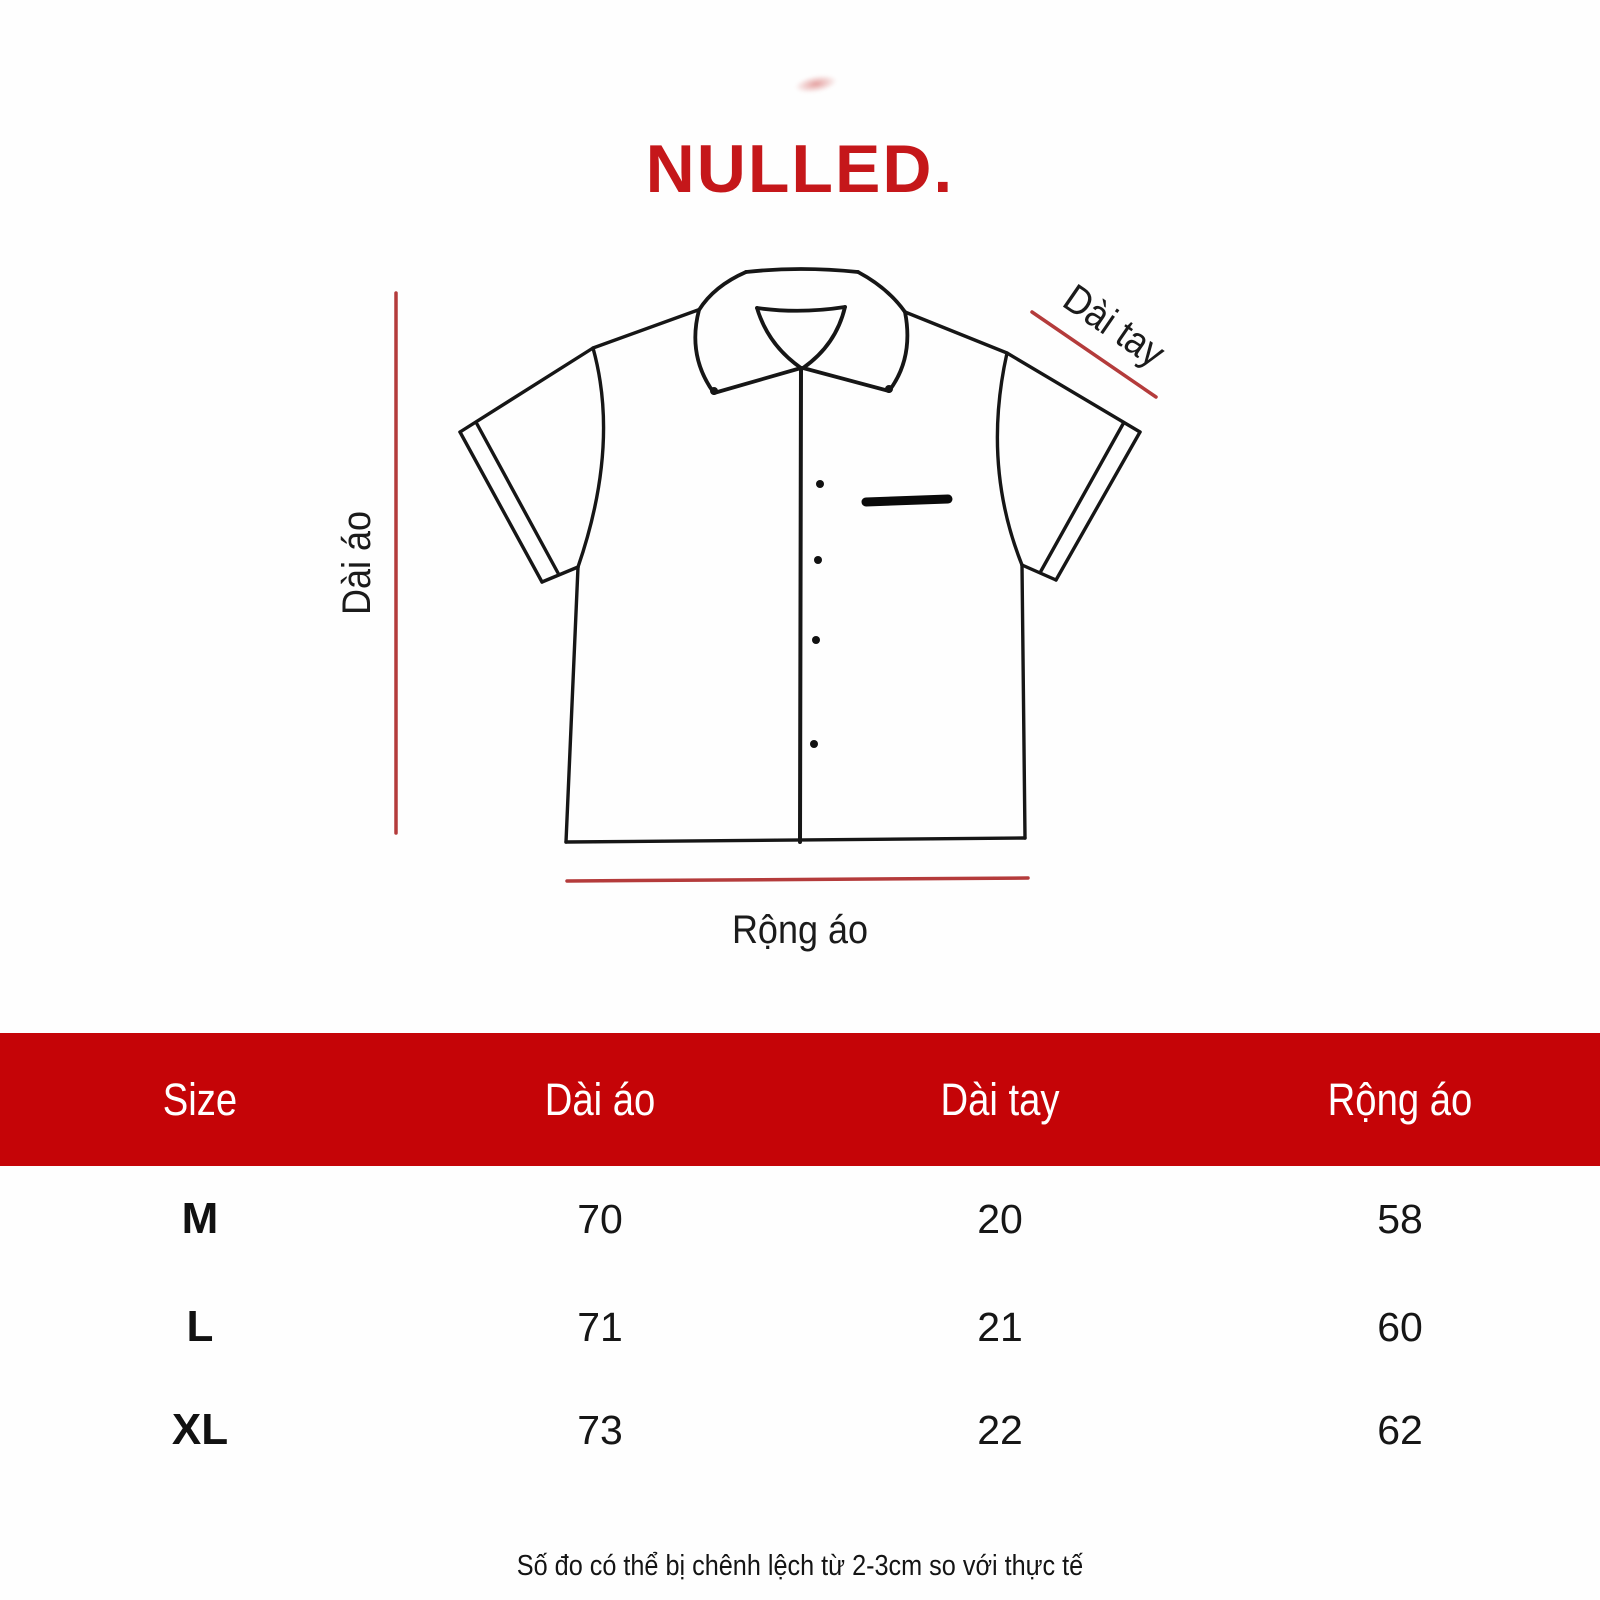 This screenshot has height=1600, width=1600. I want to click on column-header-dai-ao: Dài áo, so click(600, 1099).